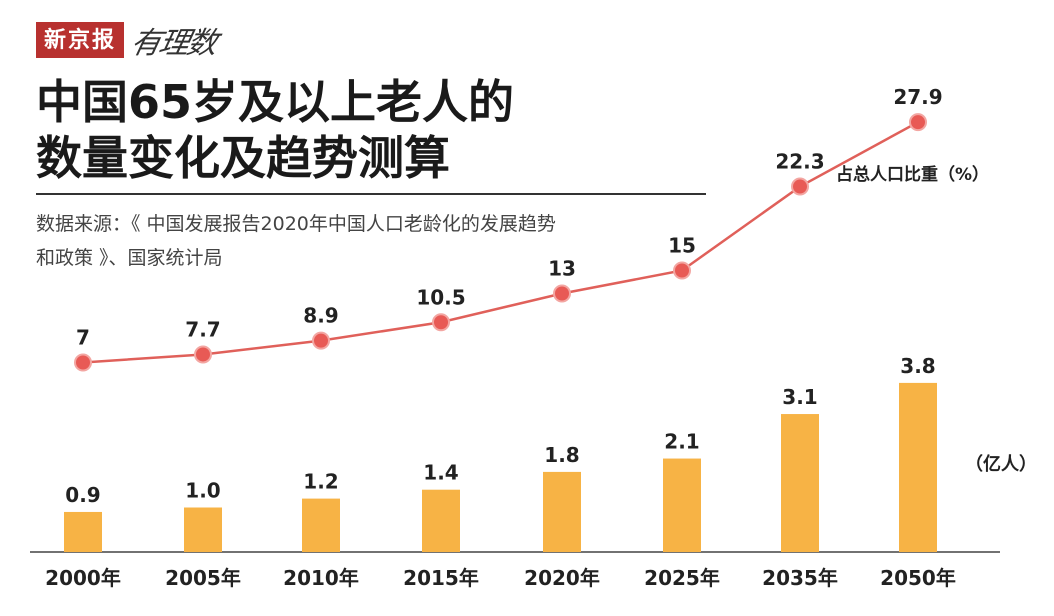  What do you see at coordinates (682, 246) in the screenshot?
I see `ratio-value-label-5: 15` at bounding box center [682, 246].